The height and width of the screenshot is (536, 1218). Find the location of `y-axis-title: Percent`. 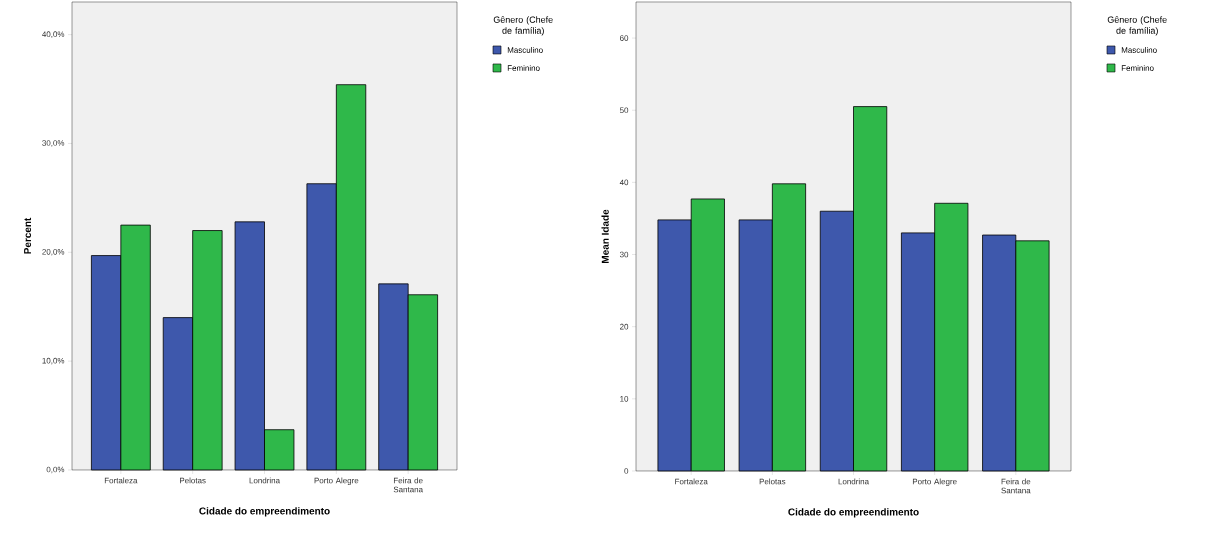

y-axis-title: Percent is located at coordinates (28, 235).